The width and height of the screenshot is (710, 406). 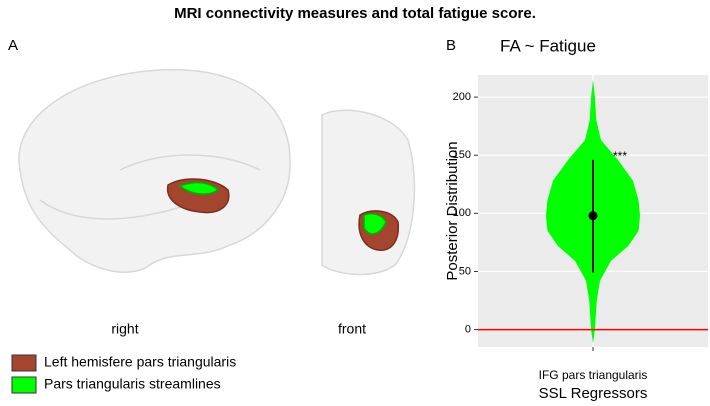 I want to click on y-tick-label: 200, so click(x=462, y=97).